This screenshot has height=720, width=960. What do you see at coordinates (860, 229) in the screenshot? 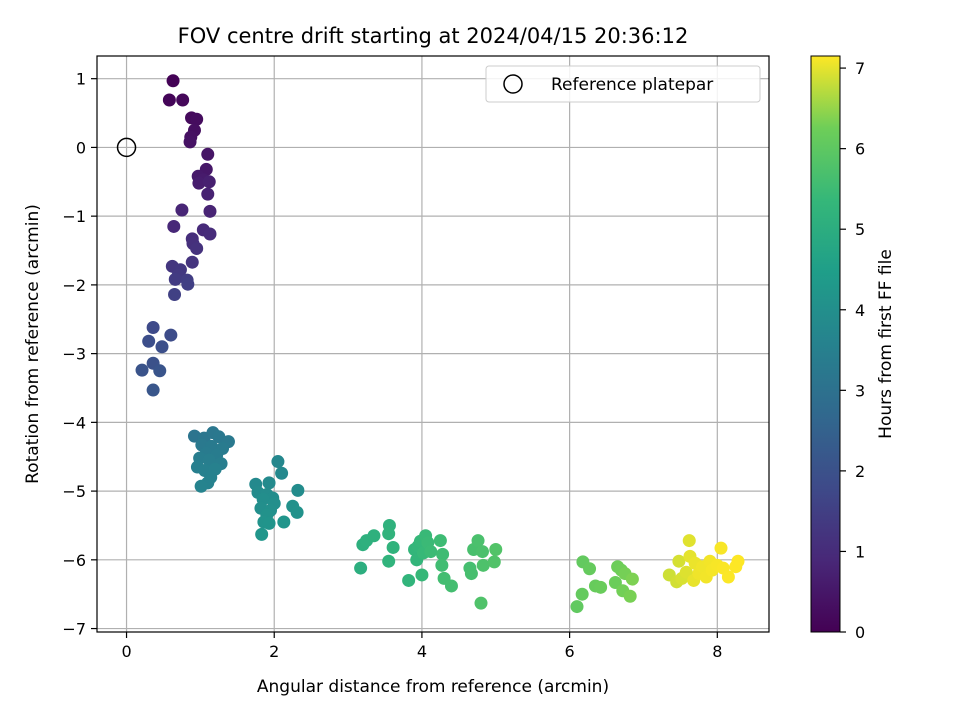
I see `colorbar-tick-label: 5` at bounding box center [860, 229].